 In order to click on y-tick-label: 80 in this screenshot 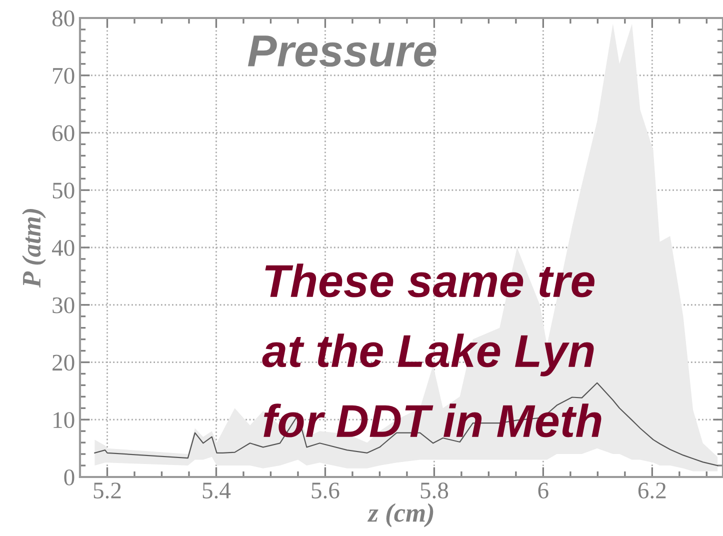, I will do `click(63, 18)`.